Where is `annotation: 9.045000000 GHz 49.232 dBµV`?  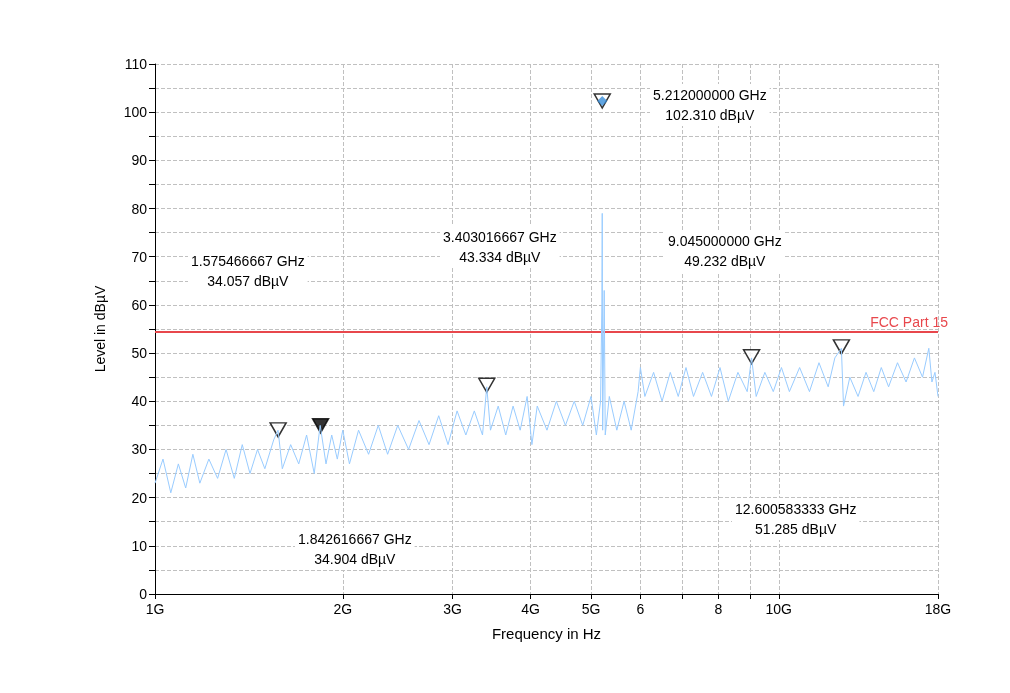
annotation: 9.045000000 GHz 49.232 dBµV is located at coordinates (725, 251).